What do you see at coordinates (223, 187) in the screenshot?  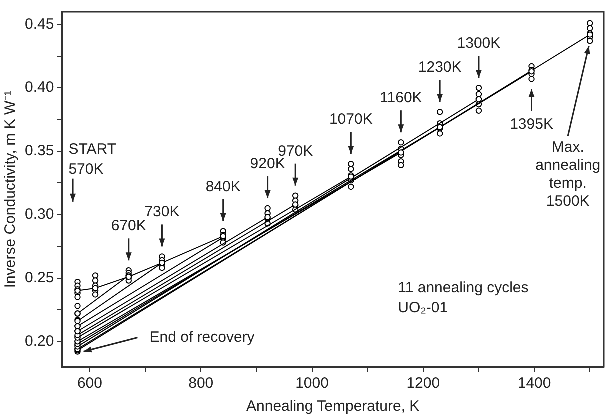 I see `annotation: 840K` at bounding box center [223, 187].